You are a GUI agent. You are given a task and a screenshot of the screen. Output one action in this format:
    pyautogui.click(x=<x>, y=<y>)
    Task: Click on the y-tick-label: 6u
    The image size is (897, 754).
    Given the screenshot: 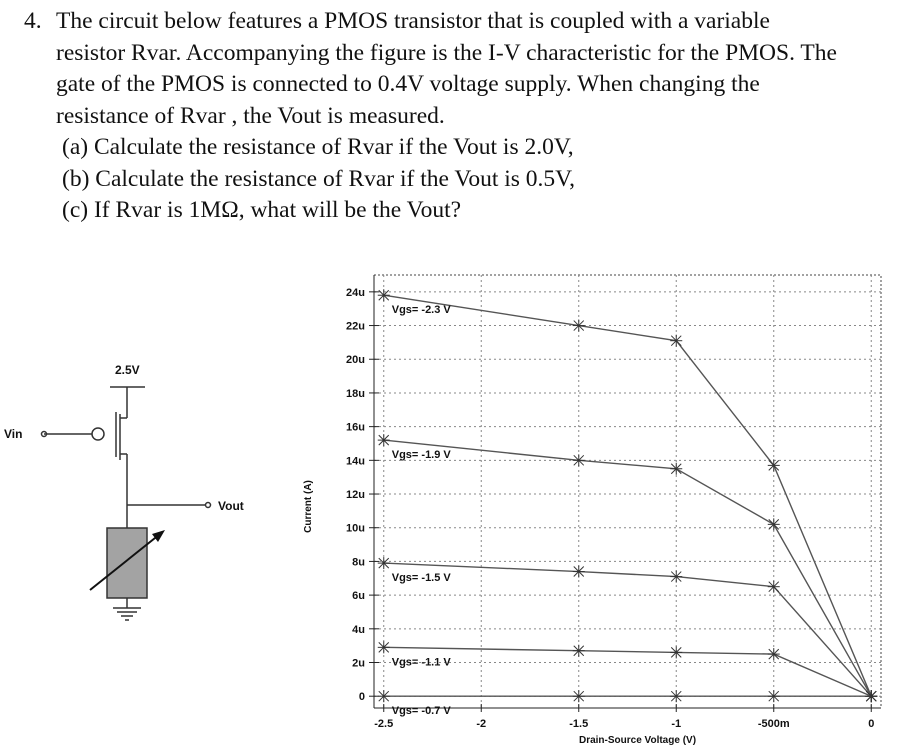 What is the action you would take?
    pyautogui.click(x=358, y=596)
    